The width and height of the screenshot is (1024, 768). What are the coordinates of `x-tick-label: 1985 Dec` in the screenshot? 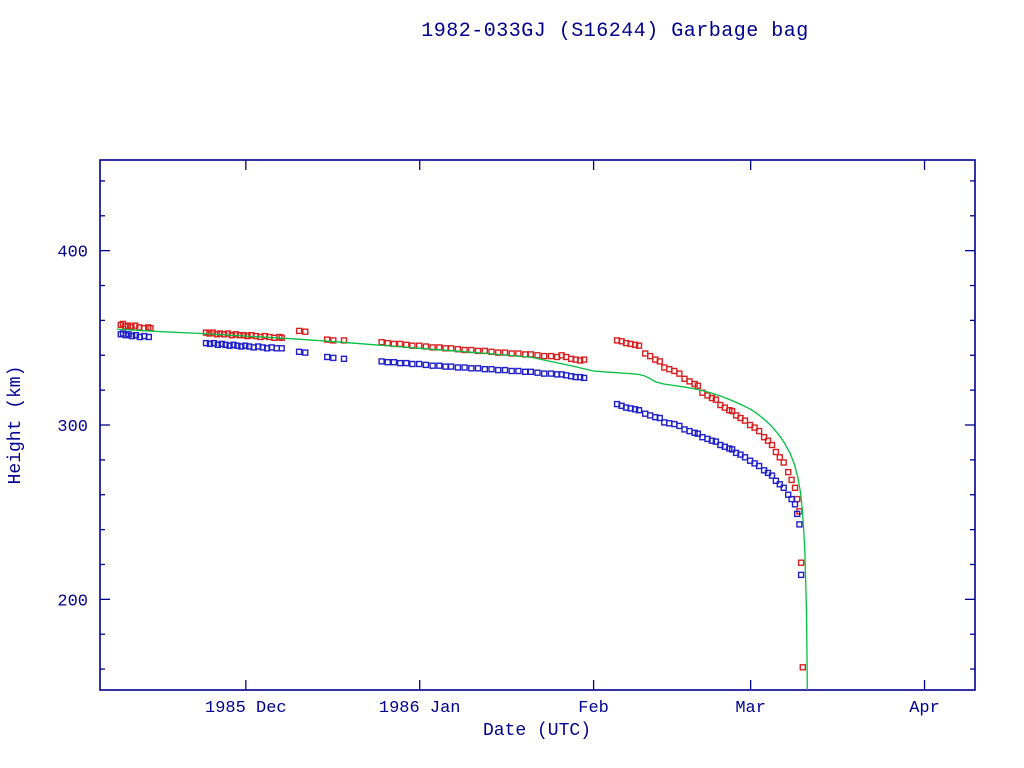 It's located at (246, 708).